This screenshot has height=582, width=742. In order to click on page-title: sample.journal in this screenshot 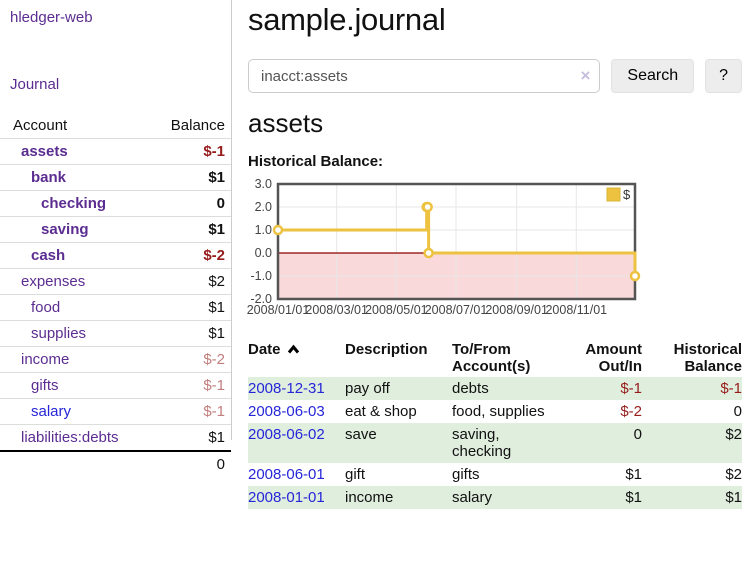, I will do `click(347, 19)`.